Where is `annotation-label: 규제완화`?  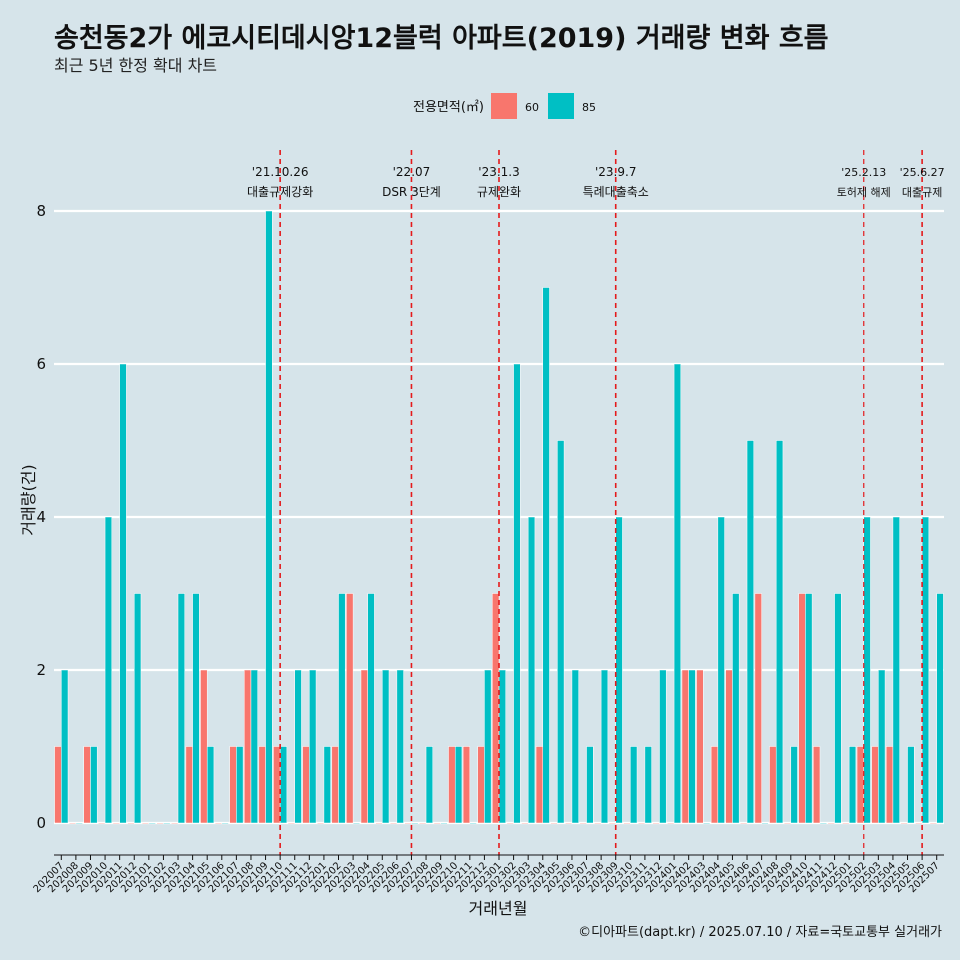 annotation-label: 규제완화 is located at coordinates (499, 192).